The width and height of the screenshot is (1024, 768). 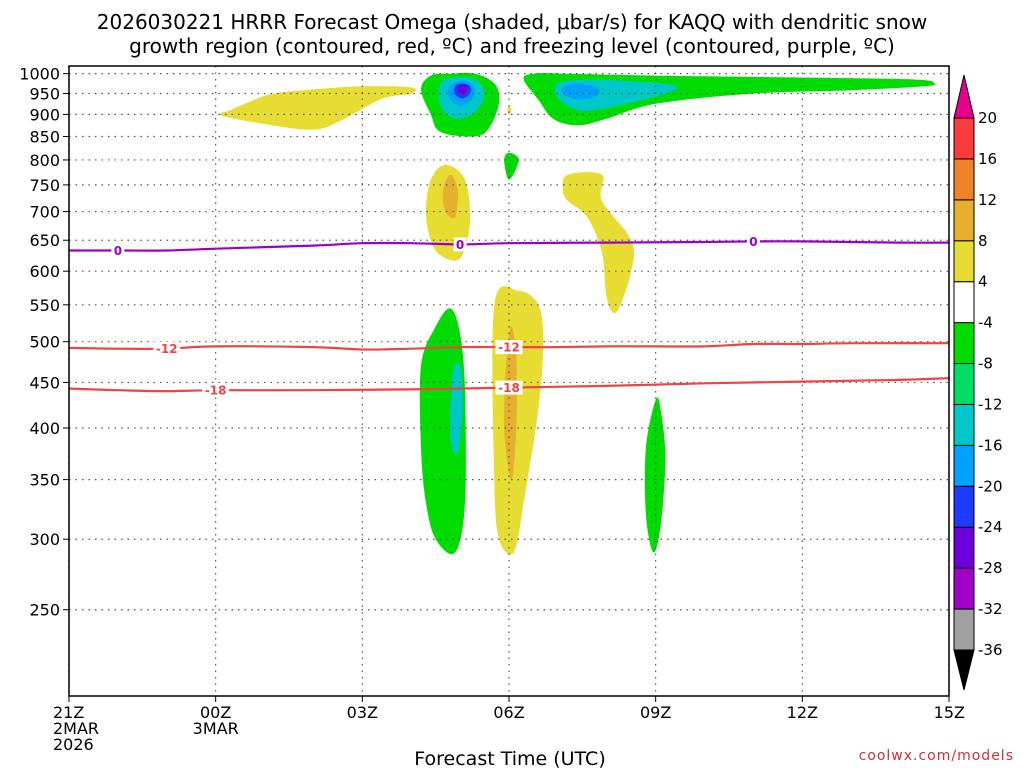 I want to click on colorbar-tick-label: 16, so click(x=987, y=159).